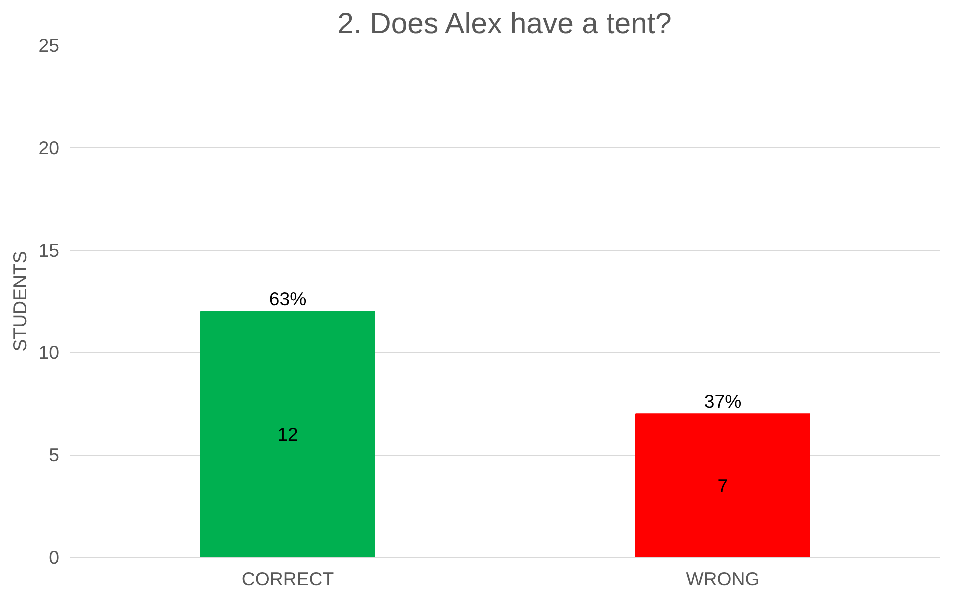 This screenshot has height=597, width=965. Describe the element at coordinates (723, 579) in the screenshot. I see `x-tick-label: WRONG` at that location.